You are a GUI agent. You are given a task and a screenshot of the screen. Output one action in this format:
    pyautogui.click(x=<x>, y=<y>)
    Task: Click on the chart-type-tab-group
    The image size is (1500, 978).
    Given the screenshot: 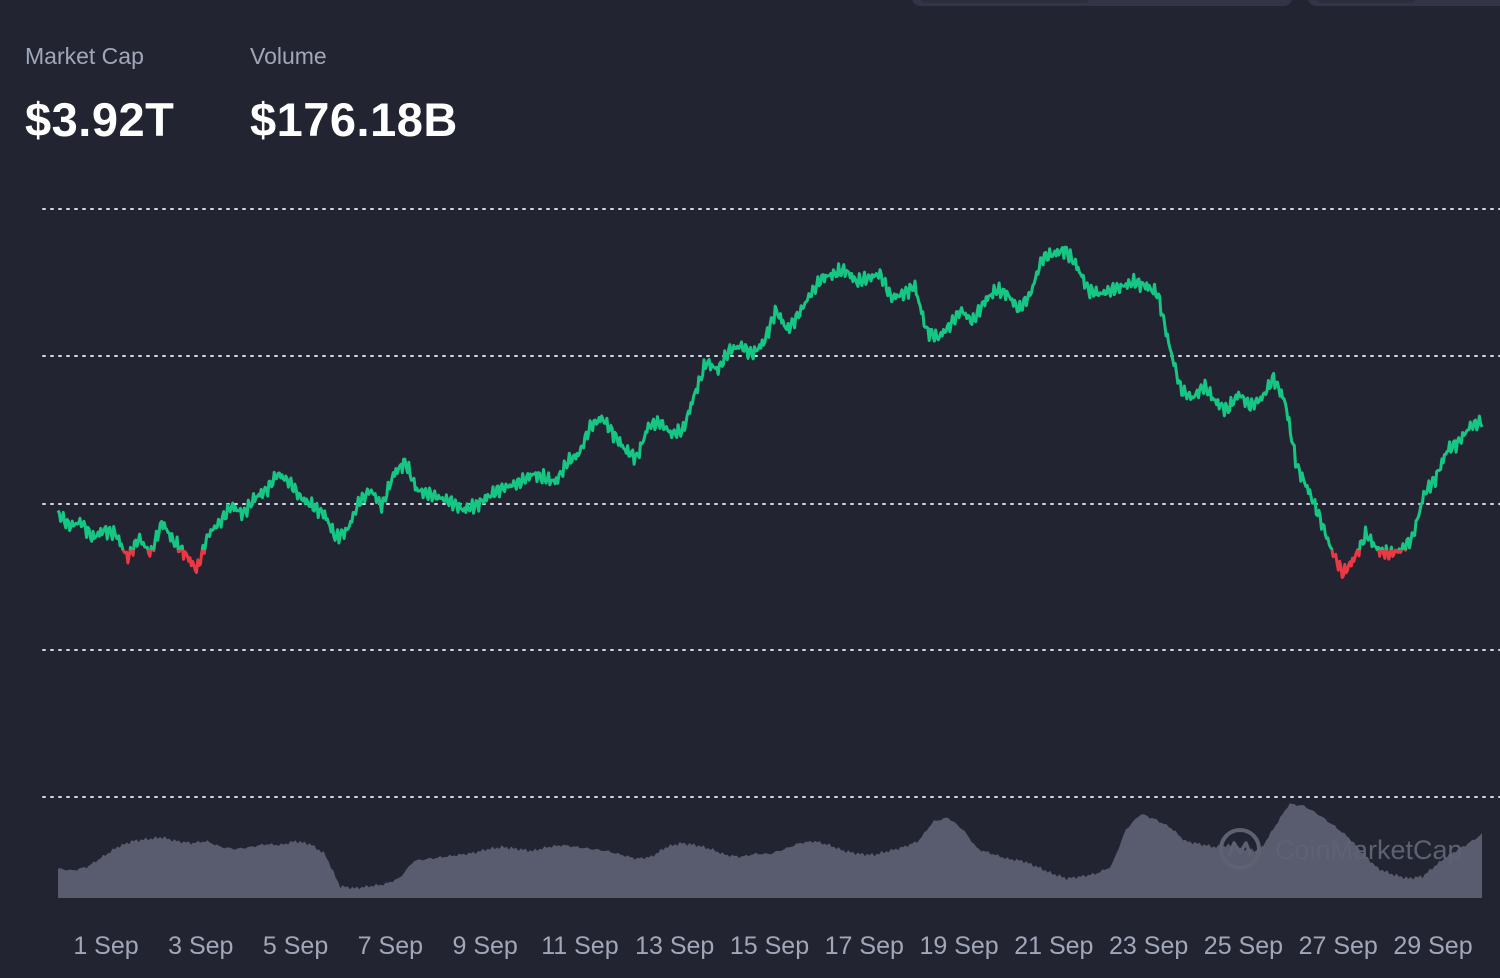 What is the action you would take?
    pyautogui.click(x=1404, y=3)
    